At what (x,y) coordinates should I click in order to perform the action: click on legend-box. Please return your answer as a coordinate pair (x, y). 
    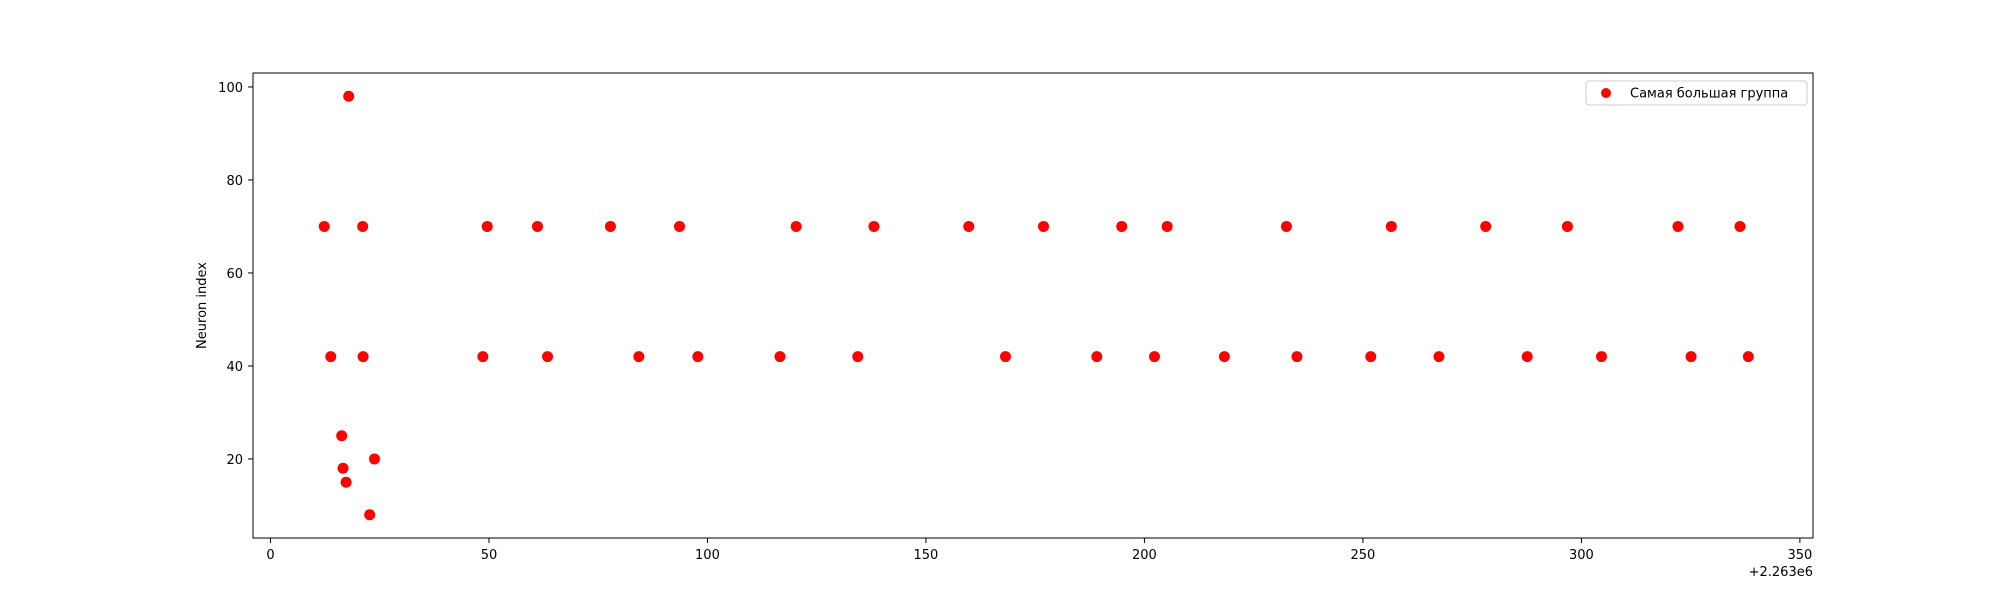
    Looking at the image, I should click on (1696, 93).